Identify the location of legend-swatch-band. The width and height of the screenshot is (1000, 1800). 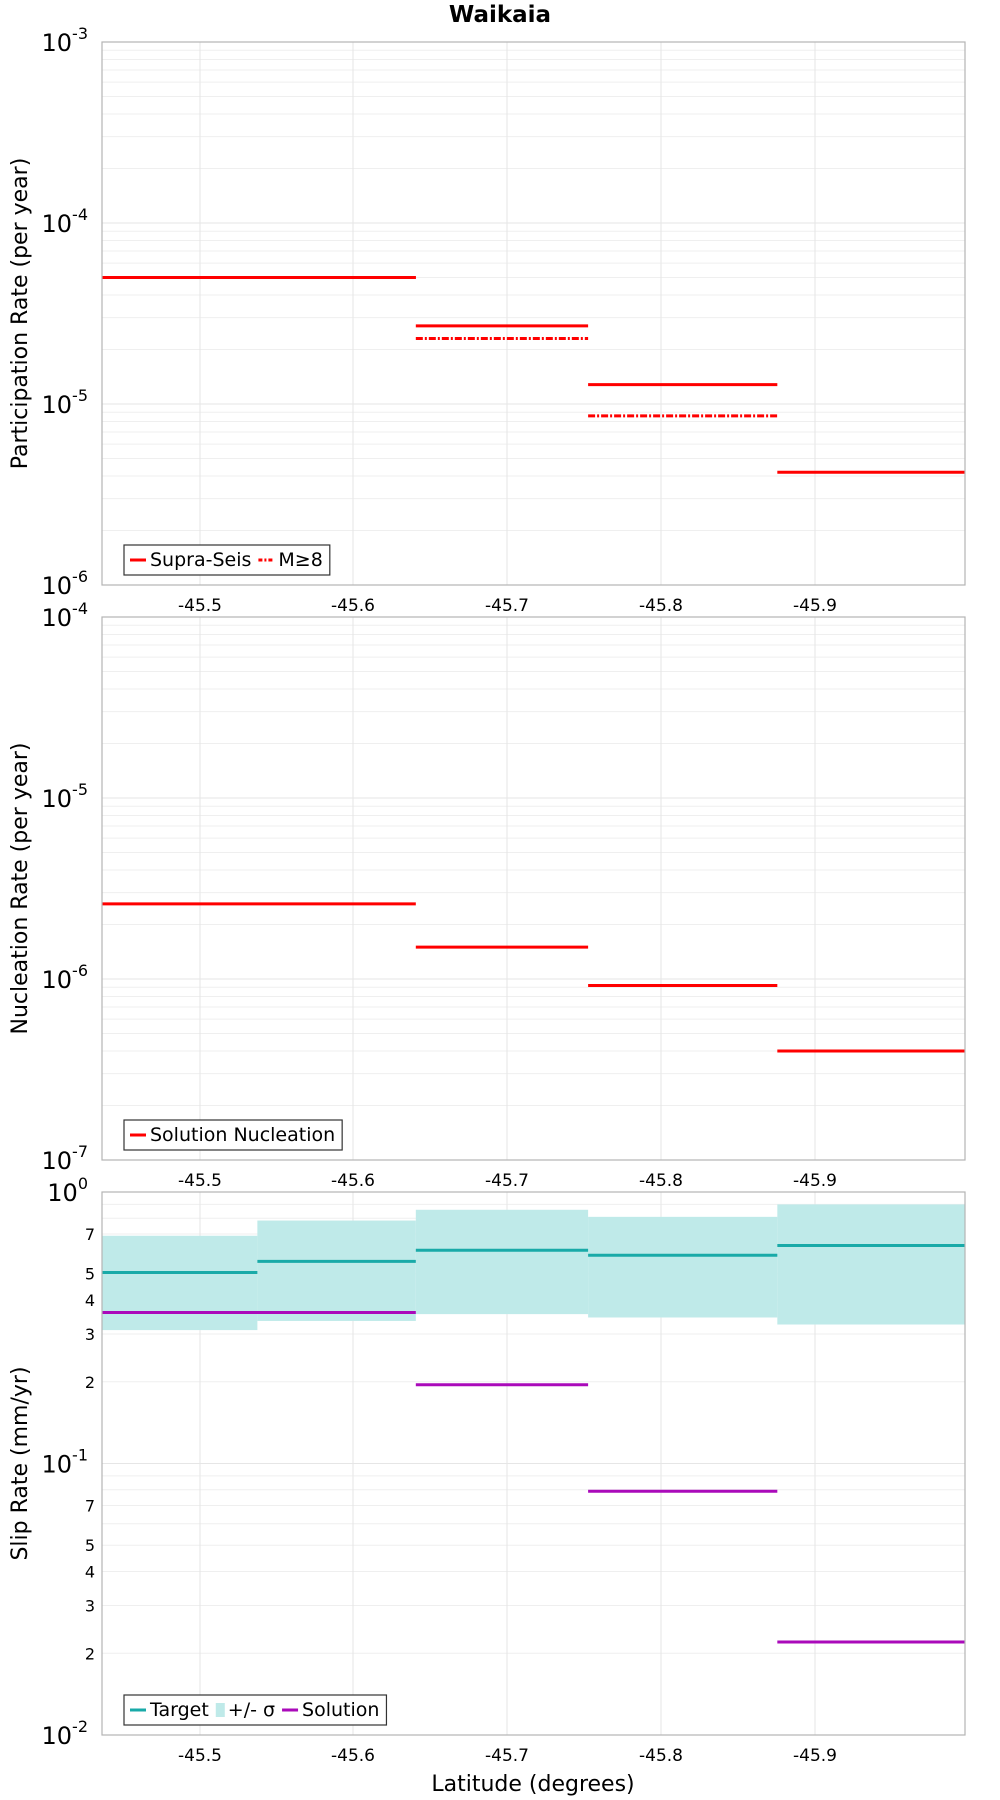
(220, 1710).